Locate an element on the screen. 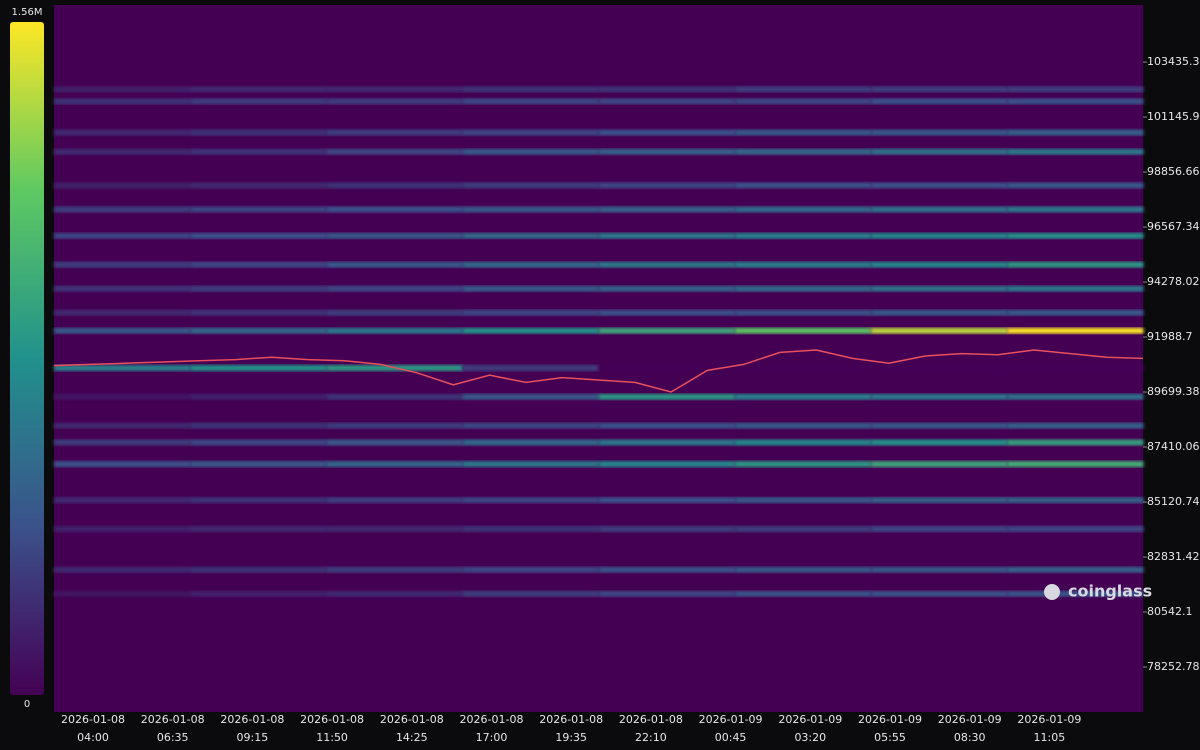 This screenshot has width=1200, height=750. price-line is located at coordinates (598, 371).